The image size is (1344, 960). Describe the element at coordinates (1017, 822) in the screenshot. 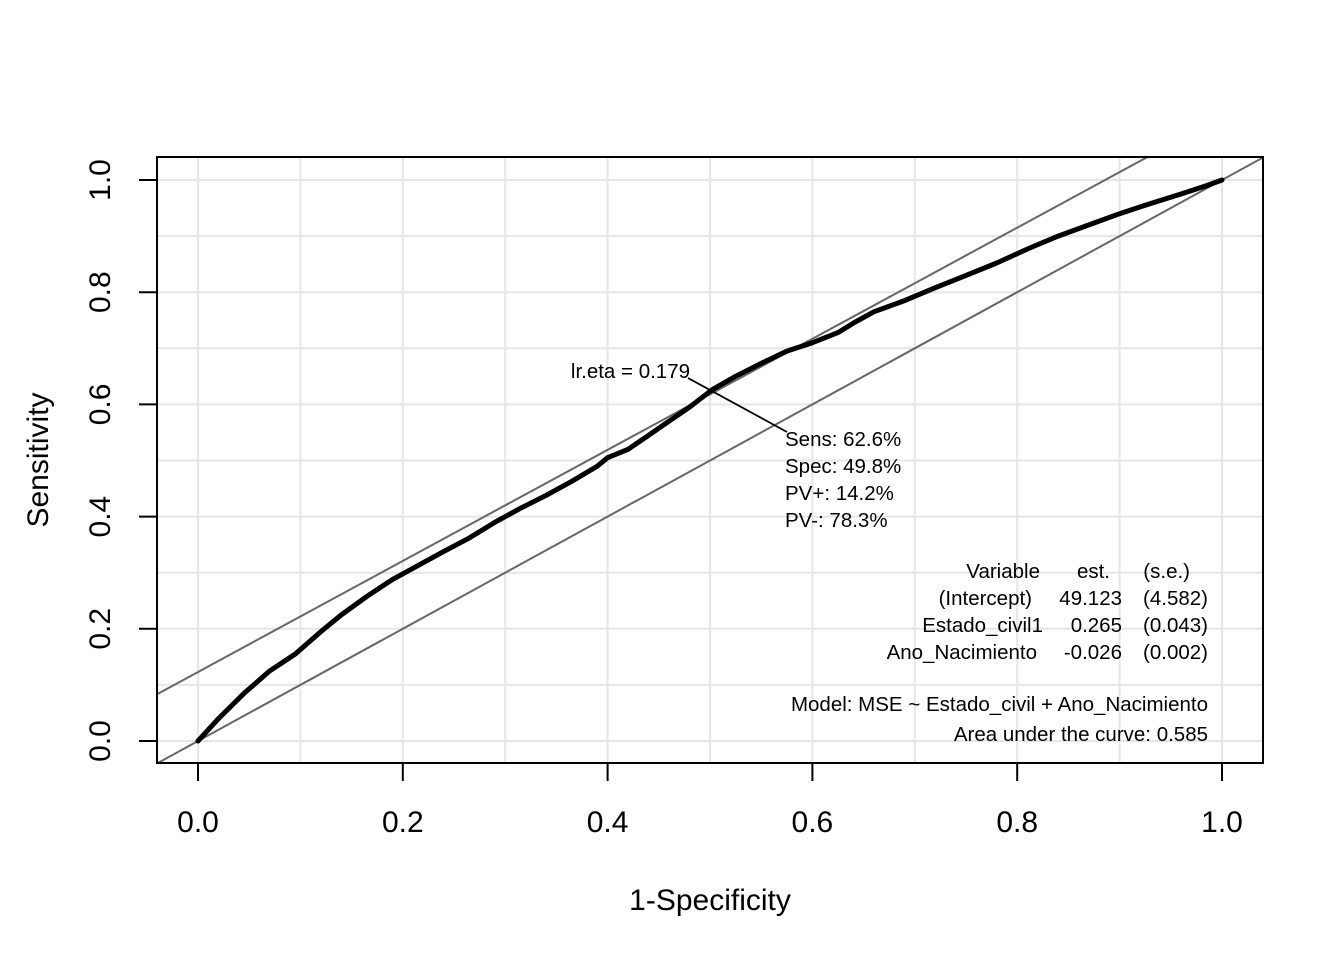

I see `x-tick-label: 0.8` at that location.